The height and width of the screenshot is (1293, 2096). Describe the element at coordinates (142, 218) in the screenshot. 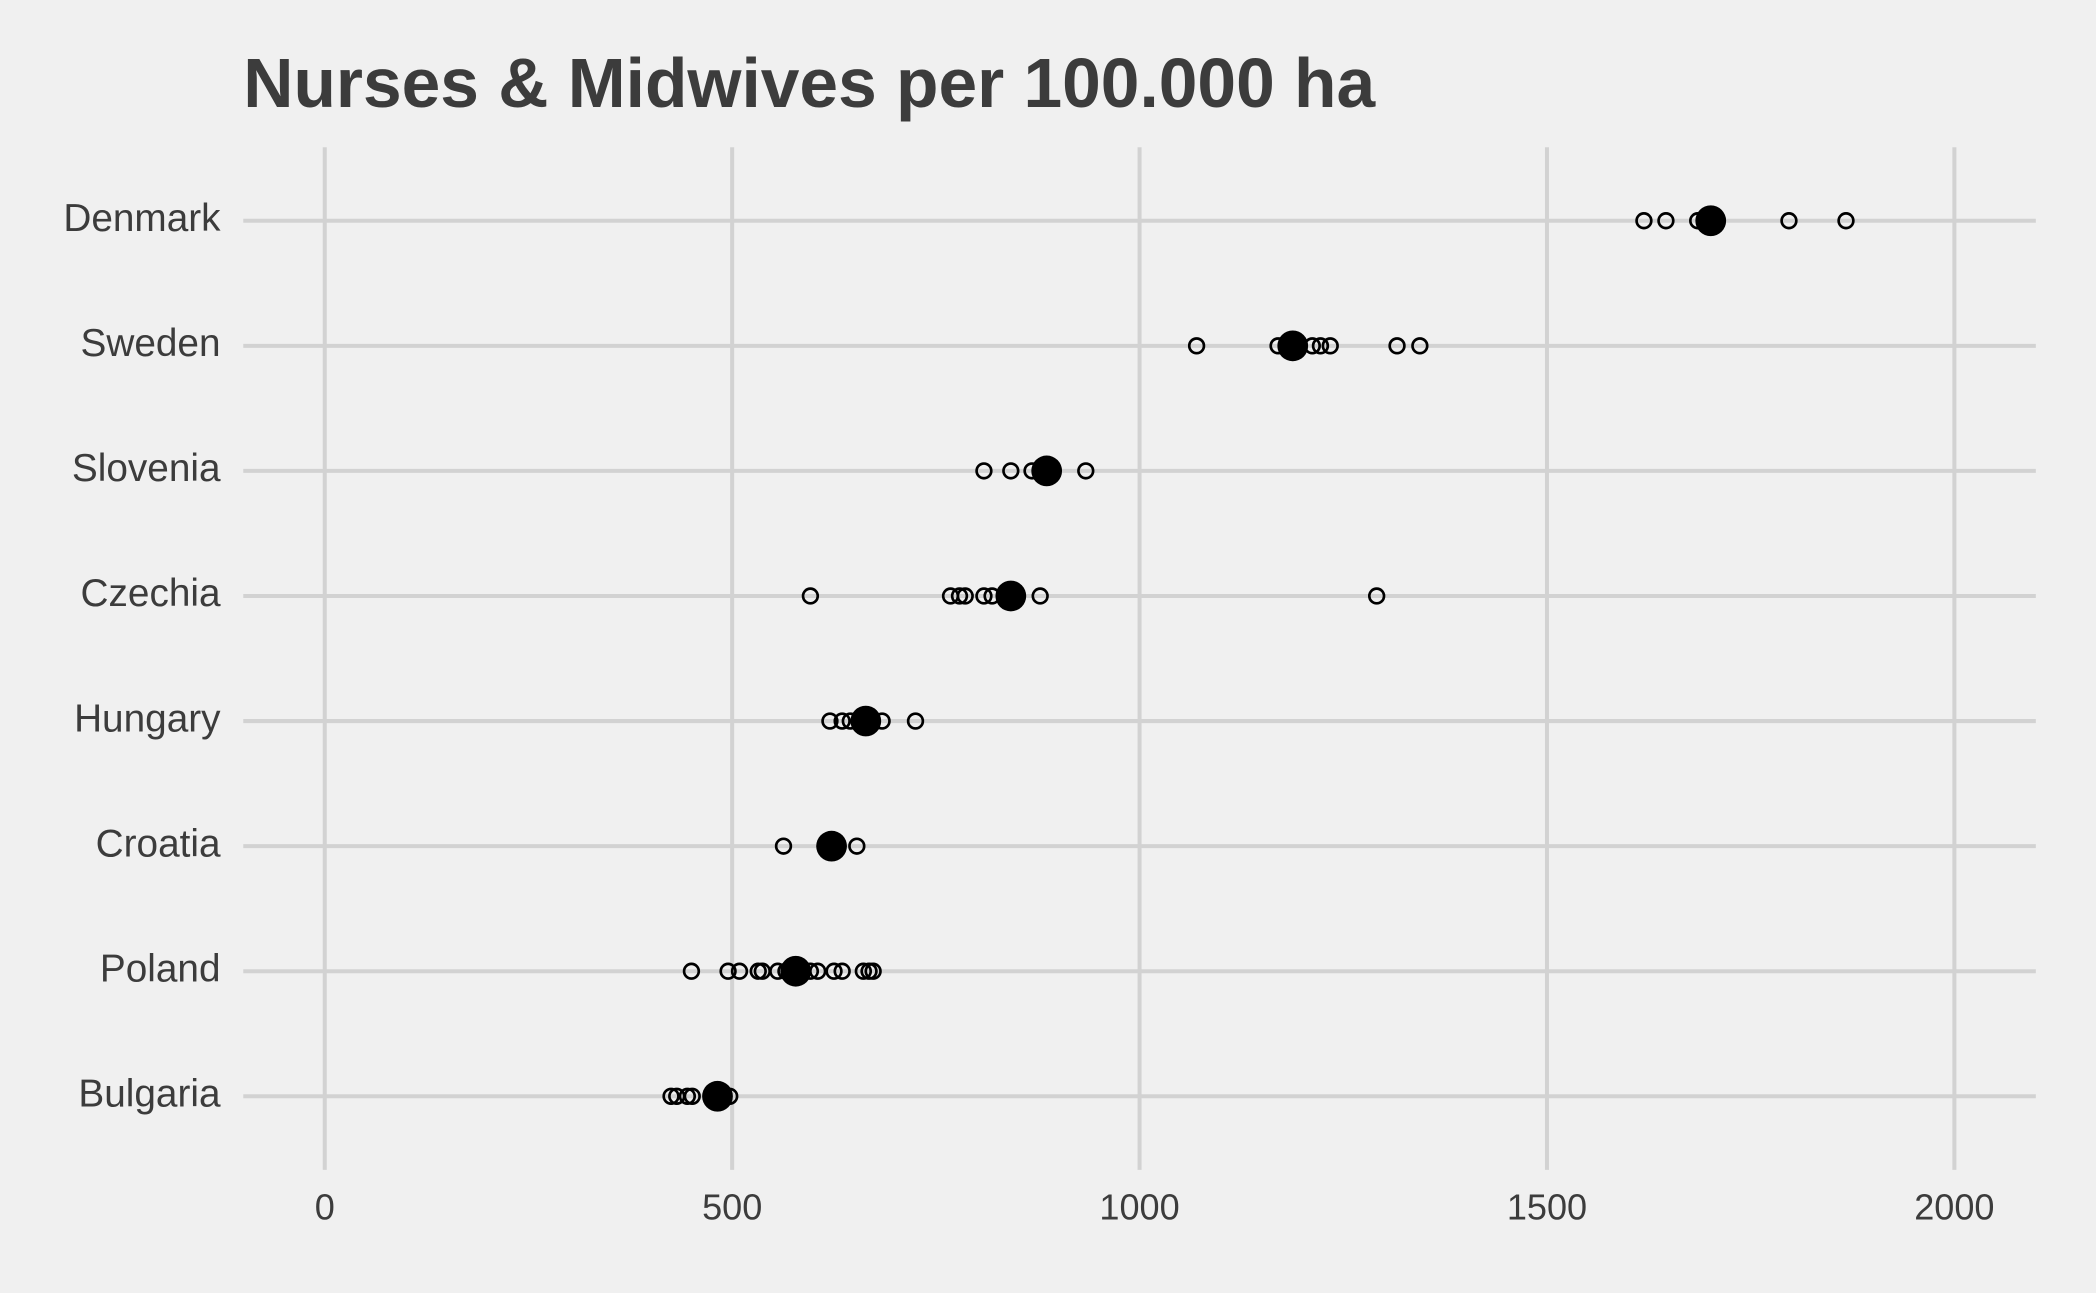

I see `y-tick-label: Denmark` at that location.